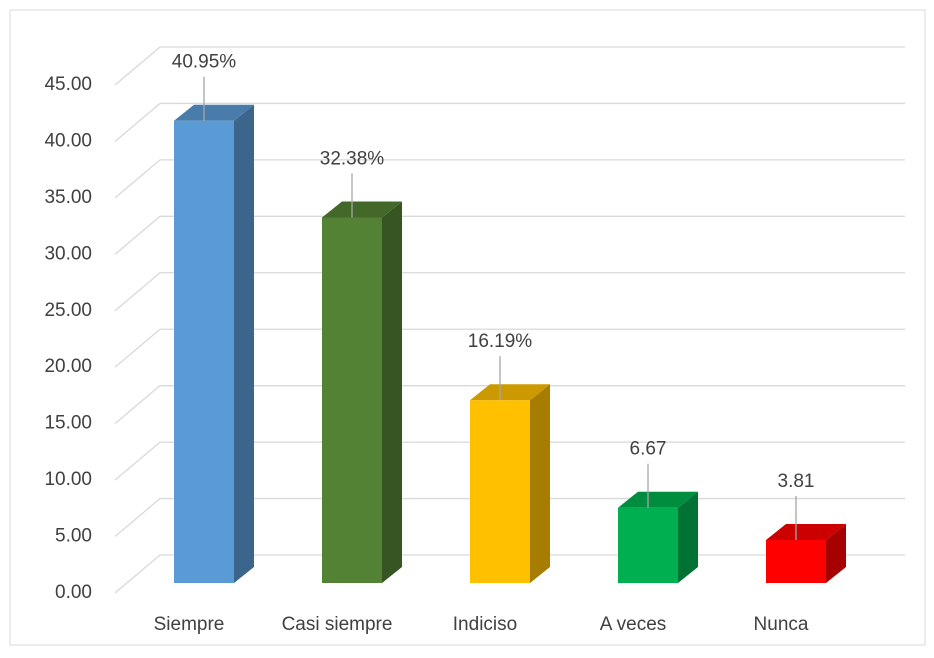 The width and height of the screenshot is (934, 658). What do you see at coordinates (337, 624) in the screenshot?
I see `x-tick-label: Casi siempre` at bounding box center [337, 624].